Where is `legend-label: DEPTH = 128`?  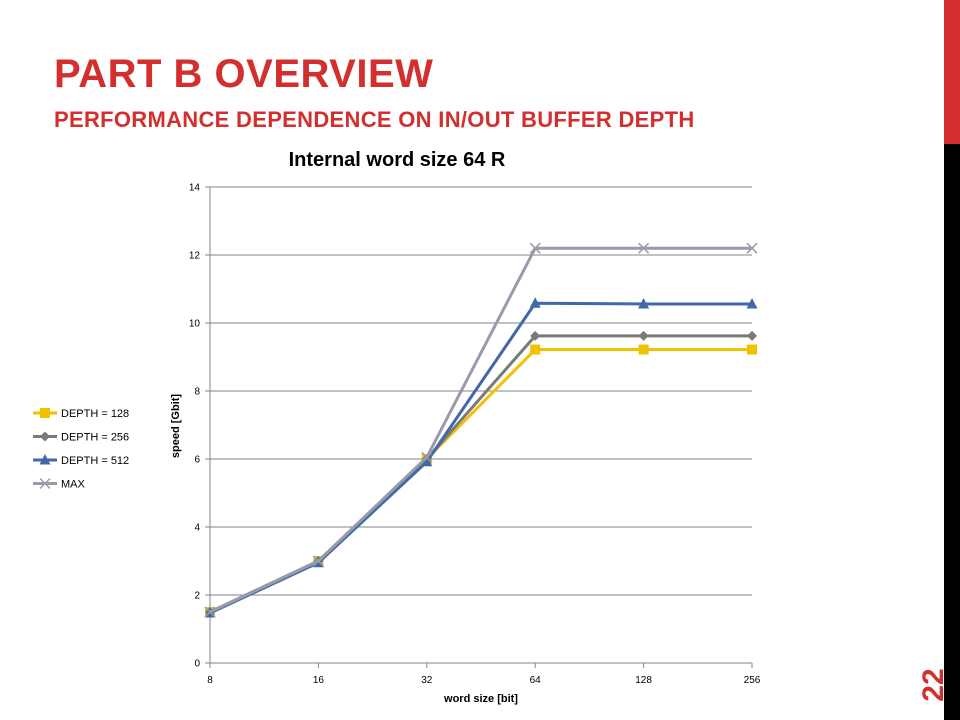
legend-label: DEPTH = 128 is located at coordinates (95, 414).